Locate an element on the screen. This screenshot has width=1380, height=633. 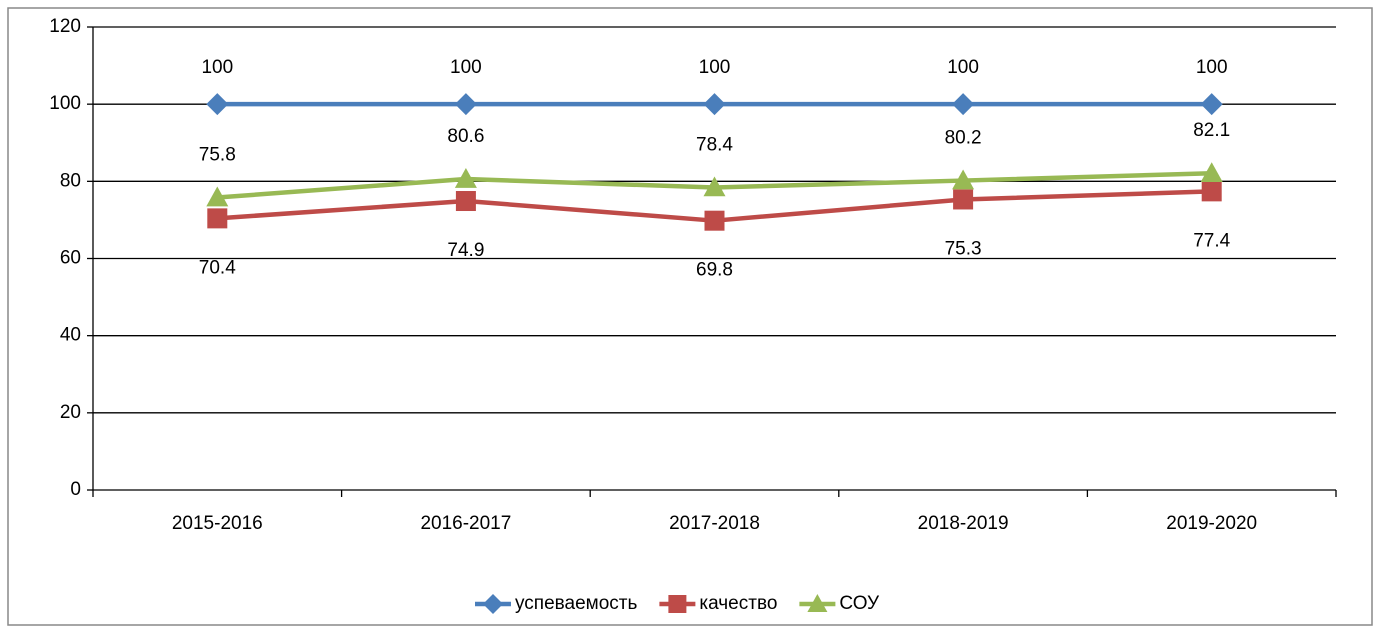
data-label: 75.3 is located at coordinates (963, 248).